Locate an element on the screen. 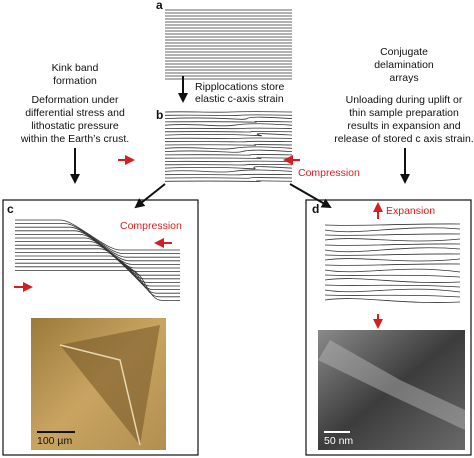  caption: elastic c-axis strain is located at coordinates (239, 99).